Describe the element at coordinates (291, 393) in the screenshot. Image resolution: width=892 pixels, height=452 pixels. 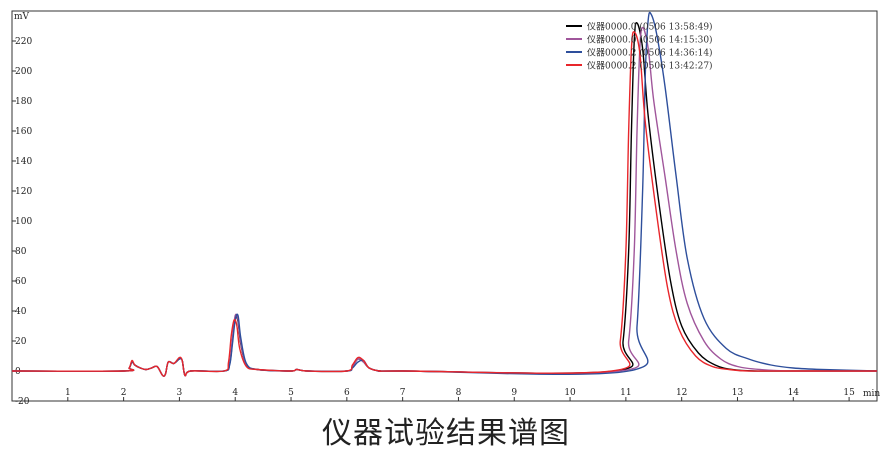
I see `x-tick-label: 5` at that location.